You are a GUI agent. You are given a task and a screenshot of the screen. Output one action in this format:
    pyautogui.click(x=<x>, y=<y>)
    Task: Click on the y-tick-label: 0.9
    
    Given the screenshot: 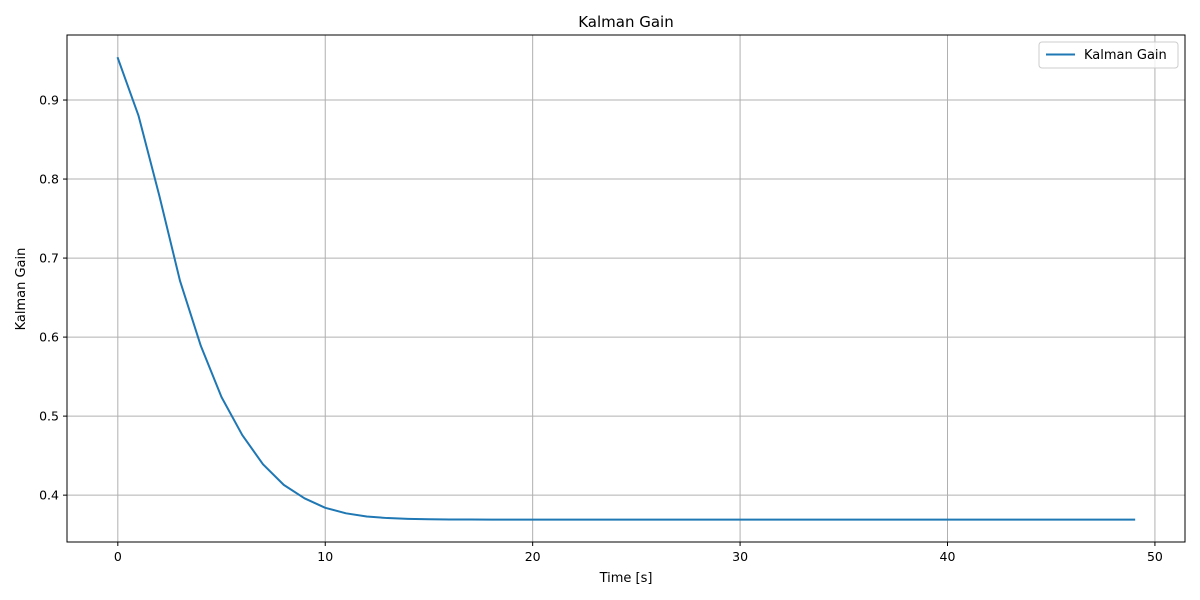 What is the action you would take?
    pyautogui.click(x=49, y=100)
    